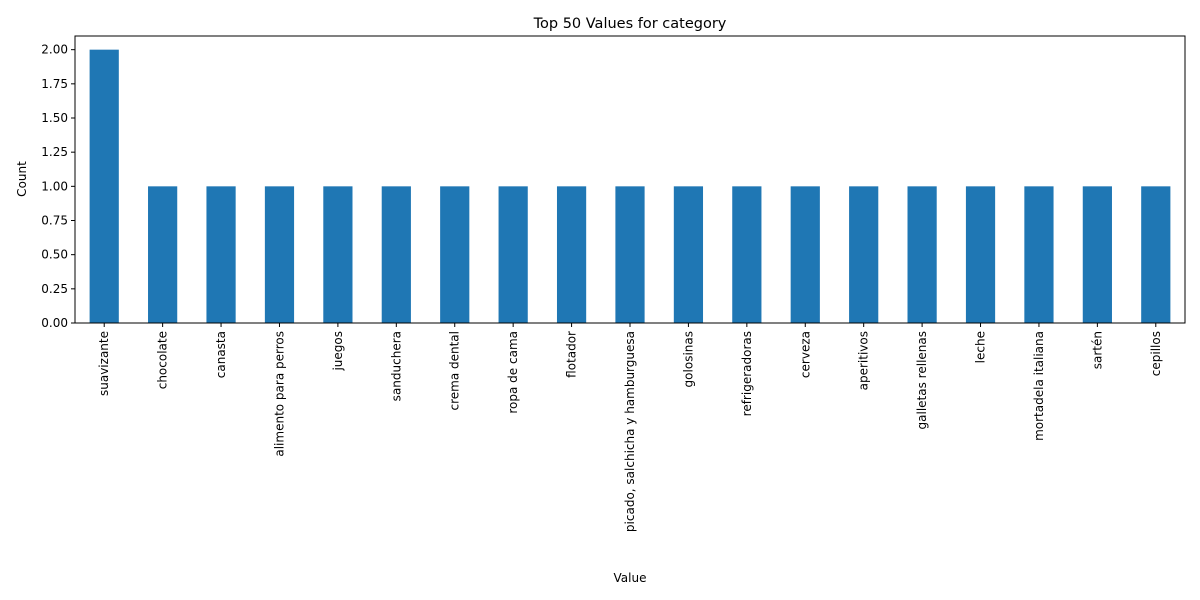  What do you see at coordinates (54, 118) in the screenshot?
I see `y-tick-label-6: 1.50` at bounding box center [54, 118].